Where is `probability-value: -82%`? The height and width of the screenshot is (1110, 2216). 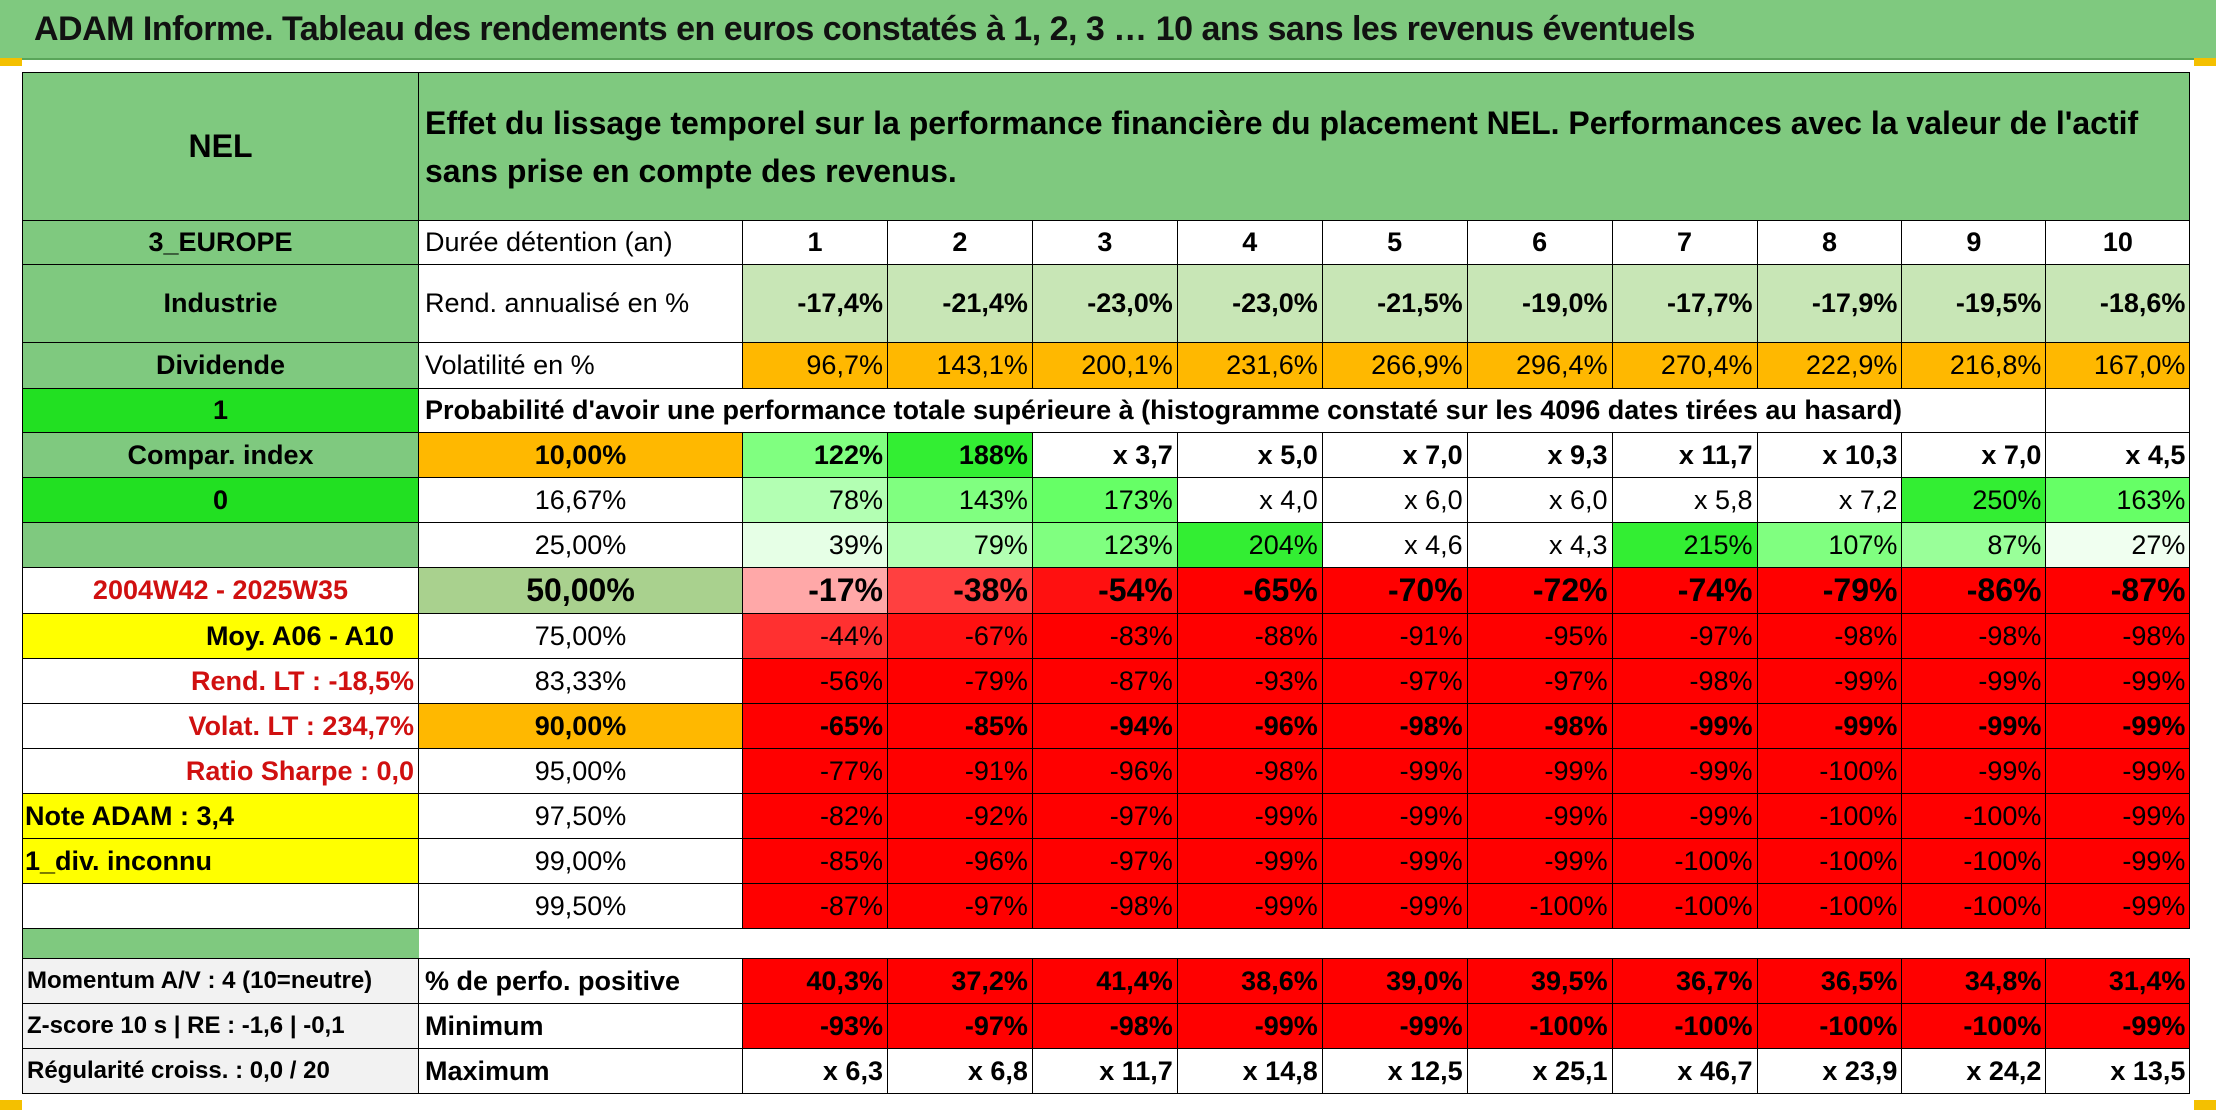
probability-value: -82% is located at coordinates (815, 816).